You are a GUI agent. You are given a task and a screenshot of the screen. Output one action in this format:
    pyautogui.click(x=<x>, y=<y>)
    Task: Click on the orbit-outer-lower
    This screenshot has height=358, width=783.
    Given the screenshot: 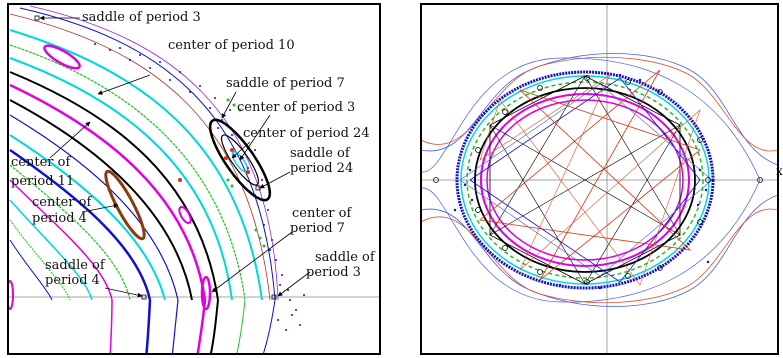 What is the action you would take?
    pyautogui.click(x=269, y=326)
    